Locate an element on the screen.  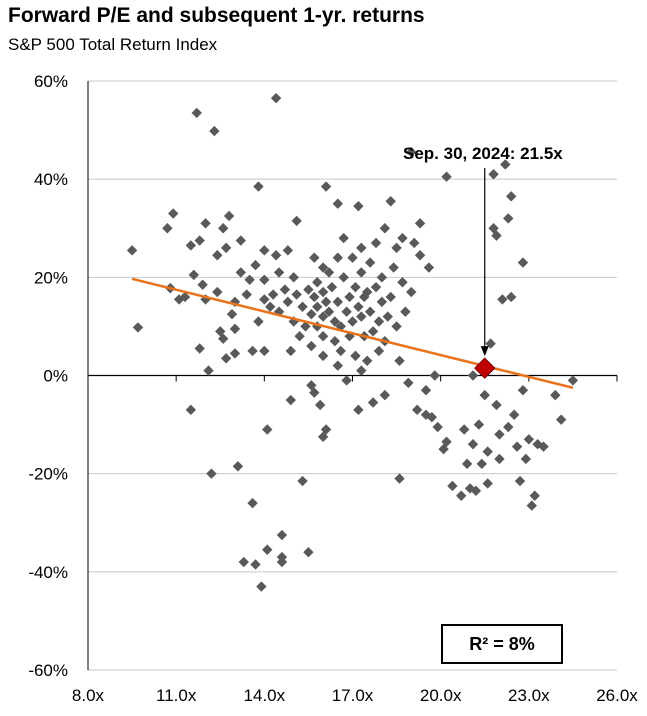
x-tick-label: 11.0x is located at coordinates (176, 695).